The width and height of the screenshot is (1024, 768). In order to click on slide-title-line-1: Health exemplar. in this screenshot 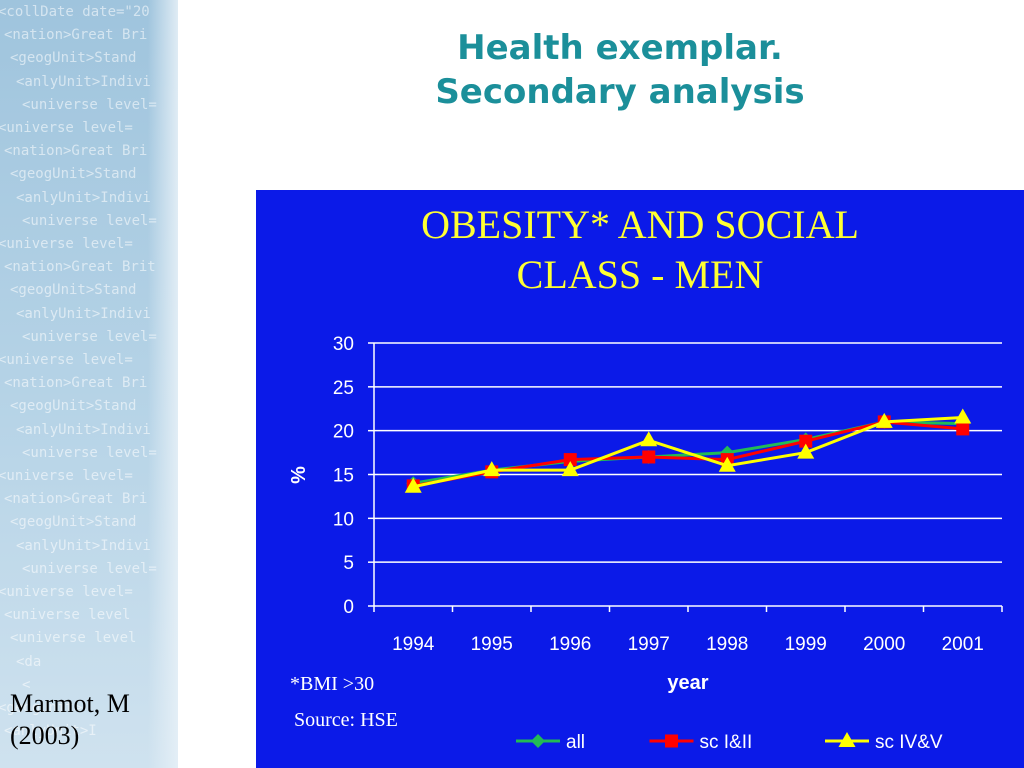, I will do `click(620, 48)`.